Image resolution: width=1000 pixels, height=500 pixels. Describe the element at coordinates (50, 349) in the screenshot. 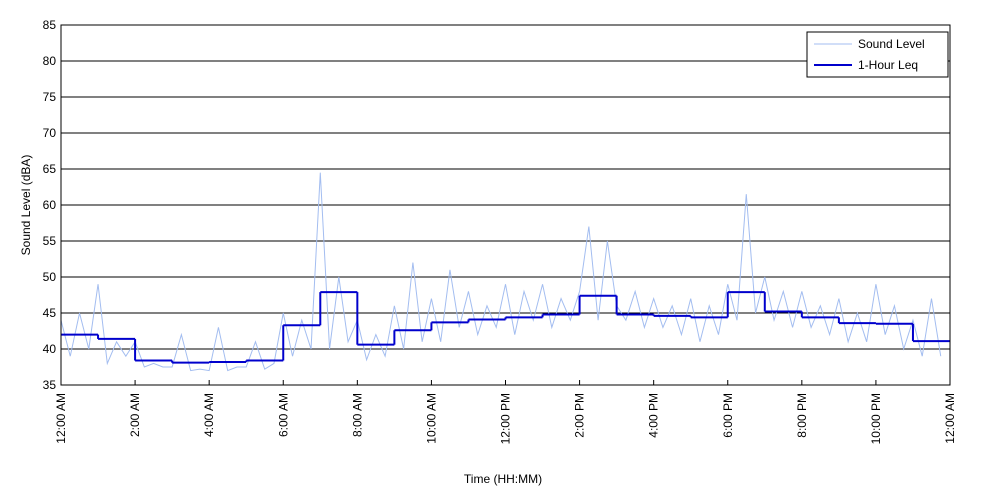

I see `y-tick-label: 40` at that location.